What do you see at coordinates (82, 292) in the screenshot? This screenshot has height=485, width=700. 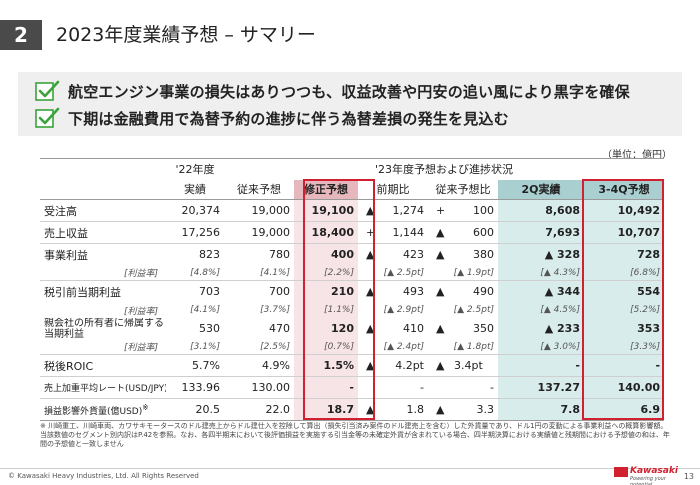 I see `row-label: 税引前当期利益` at bounding box center [82, 292].